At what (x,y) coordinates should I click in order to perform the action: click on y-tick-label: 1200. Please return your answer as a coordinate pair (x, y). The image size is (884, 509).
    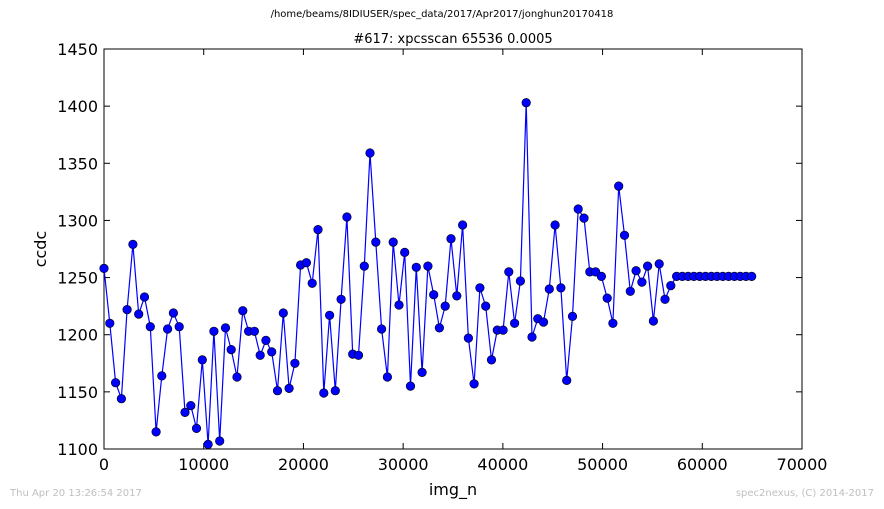
    Looking at the image, I should click on (77, 335).